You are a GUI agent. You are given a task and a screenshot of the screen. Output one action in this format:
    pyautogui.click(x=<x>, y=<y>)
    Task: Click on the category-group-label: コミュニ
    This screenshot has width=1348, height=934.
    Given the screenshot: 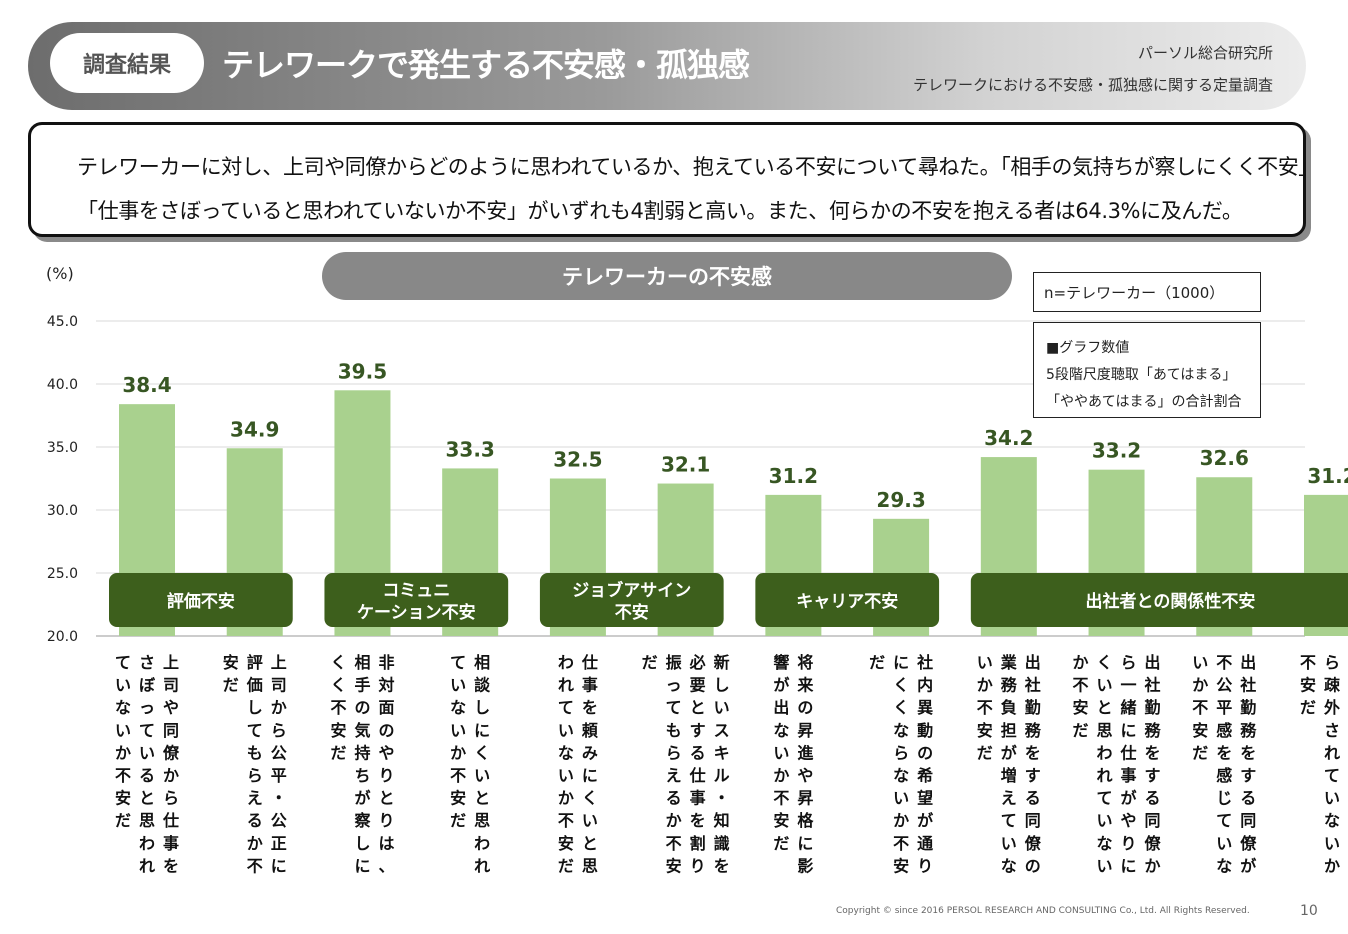 What is the action you would take?
    pyautogui.click(x=416, y=591)
    